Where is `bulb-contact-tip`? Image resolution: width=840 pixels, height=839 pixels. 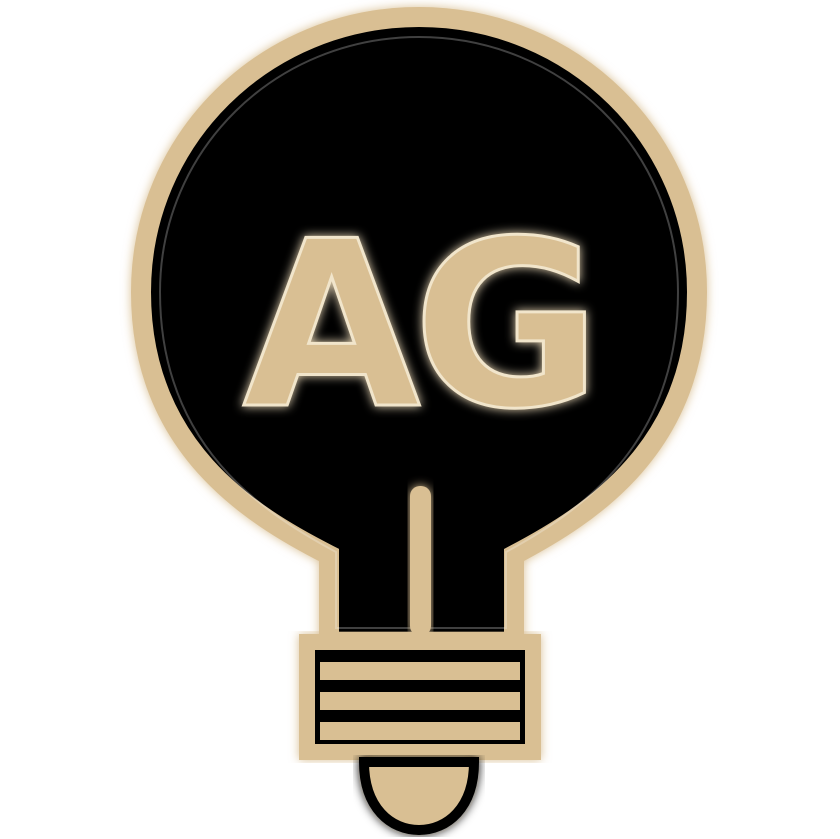
bulb-contact-tip is located at coordinates (419, 796).